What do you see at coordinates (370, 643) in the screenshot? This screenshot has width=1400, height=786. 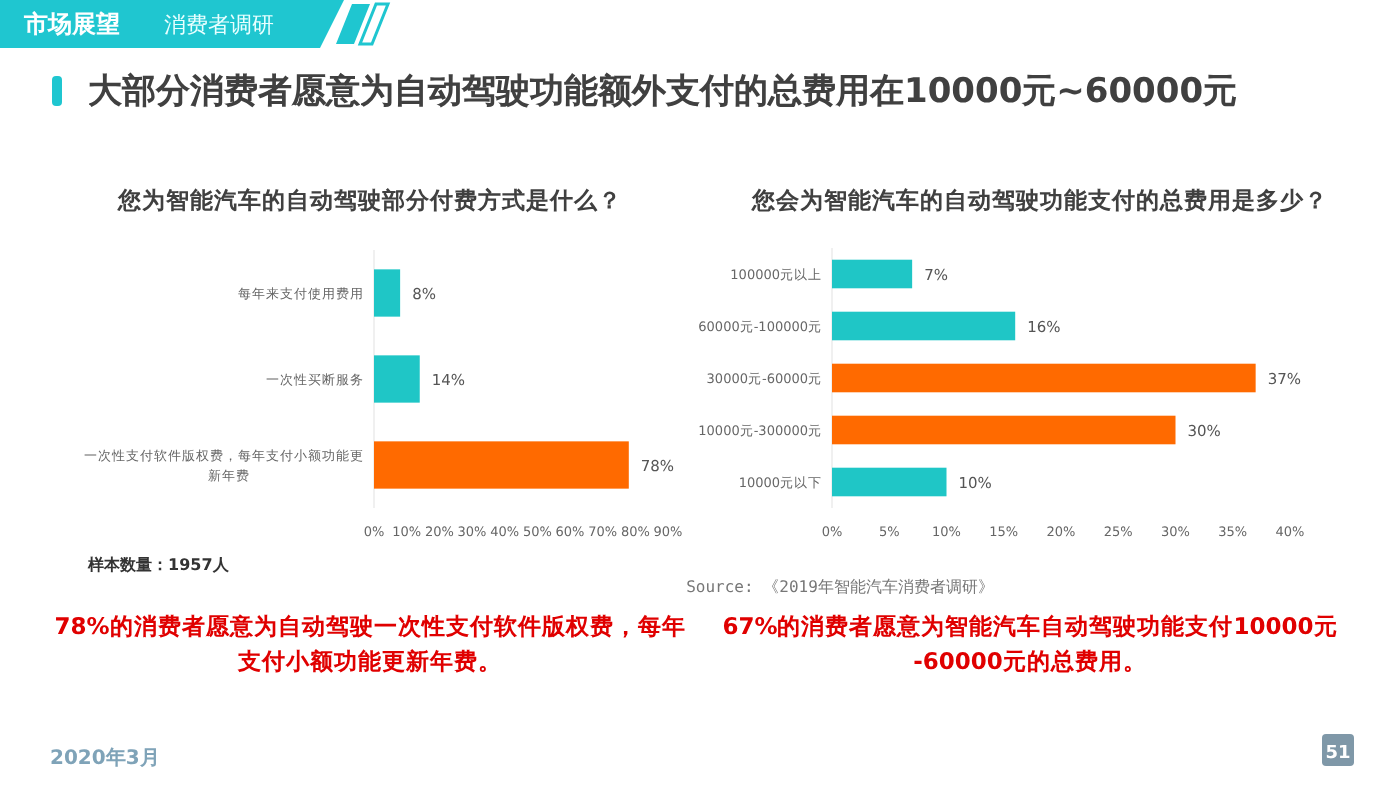 I see `text: 78%的消费者愿意为自动驾驶一次性支付软件版权费，每年支付小额功能更新年费。` at bounding box center [370, 643].